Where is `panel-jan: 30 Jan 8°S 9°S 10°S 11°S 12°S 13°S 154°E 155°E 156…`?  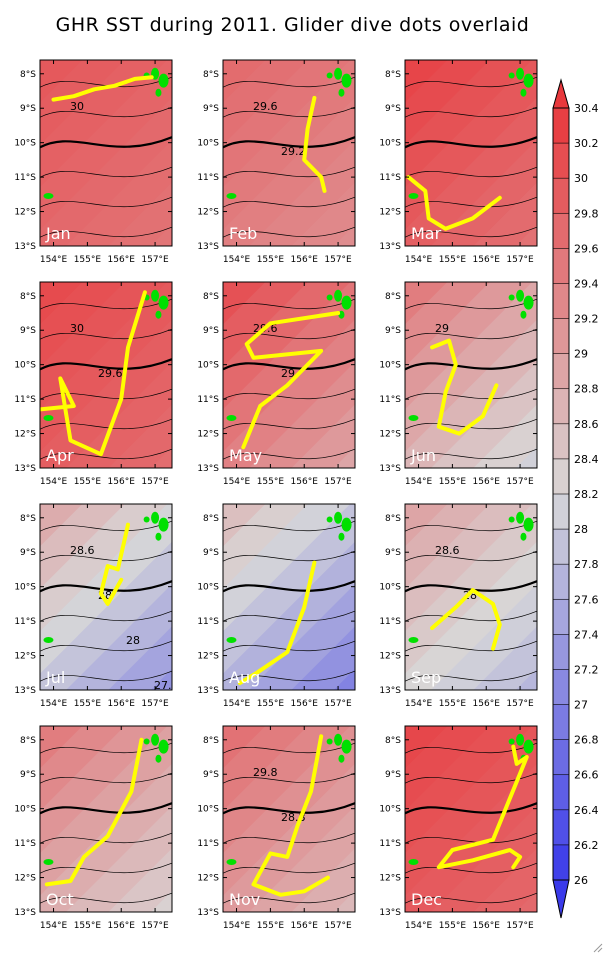 panel-jan: 30 Jan 8°S 9°S 10°S 11°S 12°S 13°S 154°E 155°E 156… is located at coordinates (93, 162).